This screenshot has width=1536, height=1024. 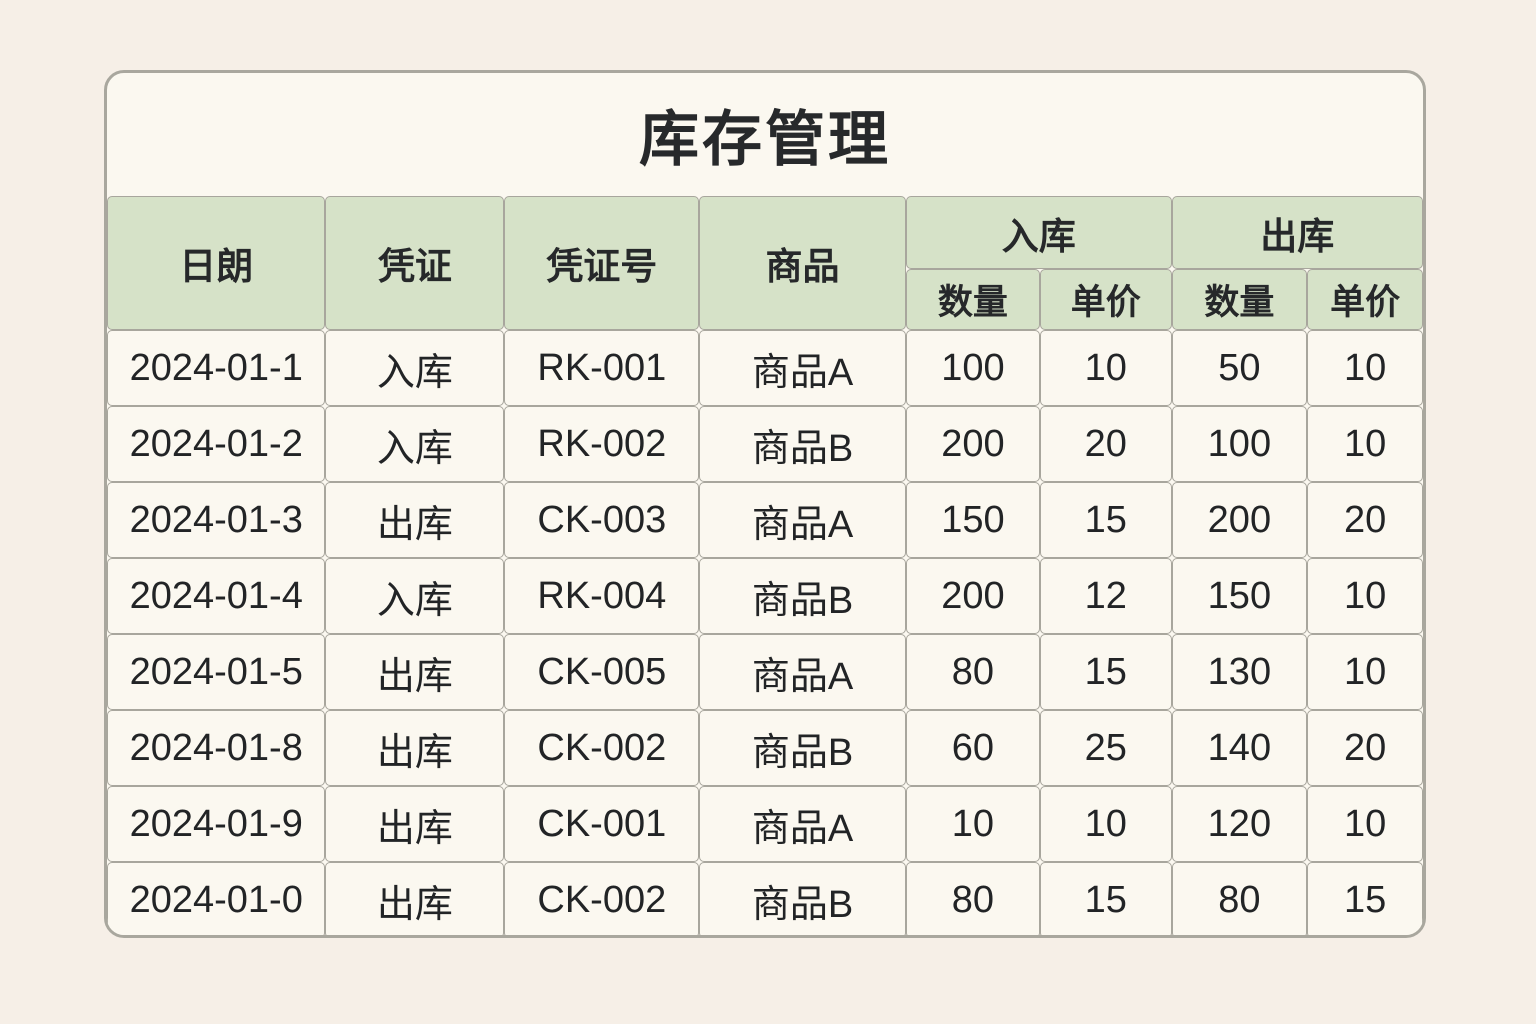 What do you see at coordinates (1239, 824) in the screenshot?
I see `cell-outbound-qty: 120` at bounding box center [1239, 824].